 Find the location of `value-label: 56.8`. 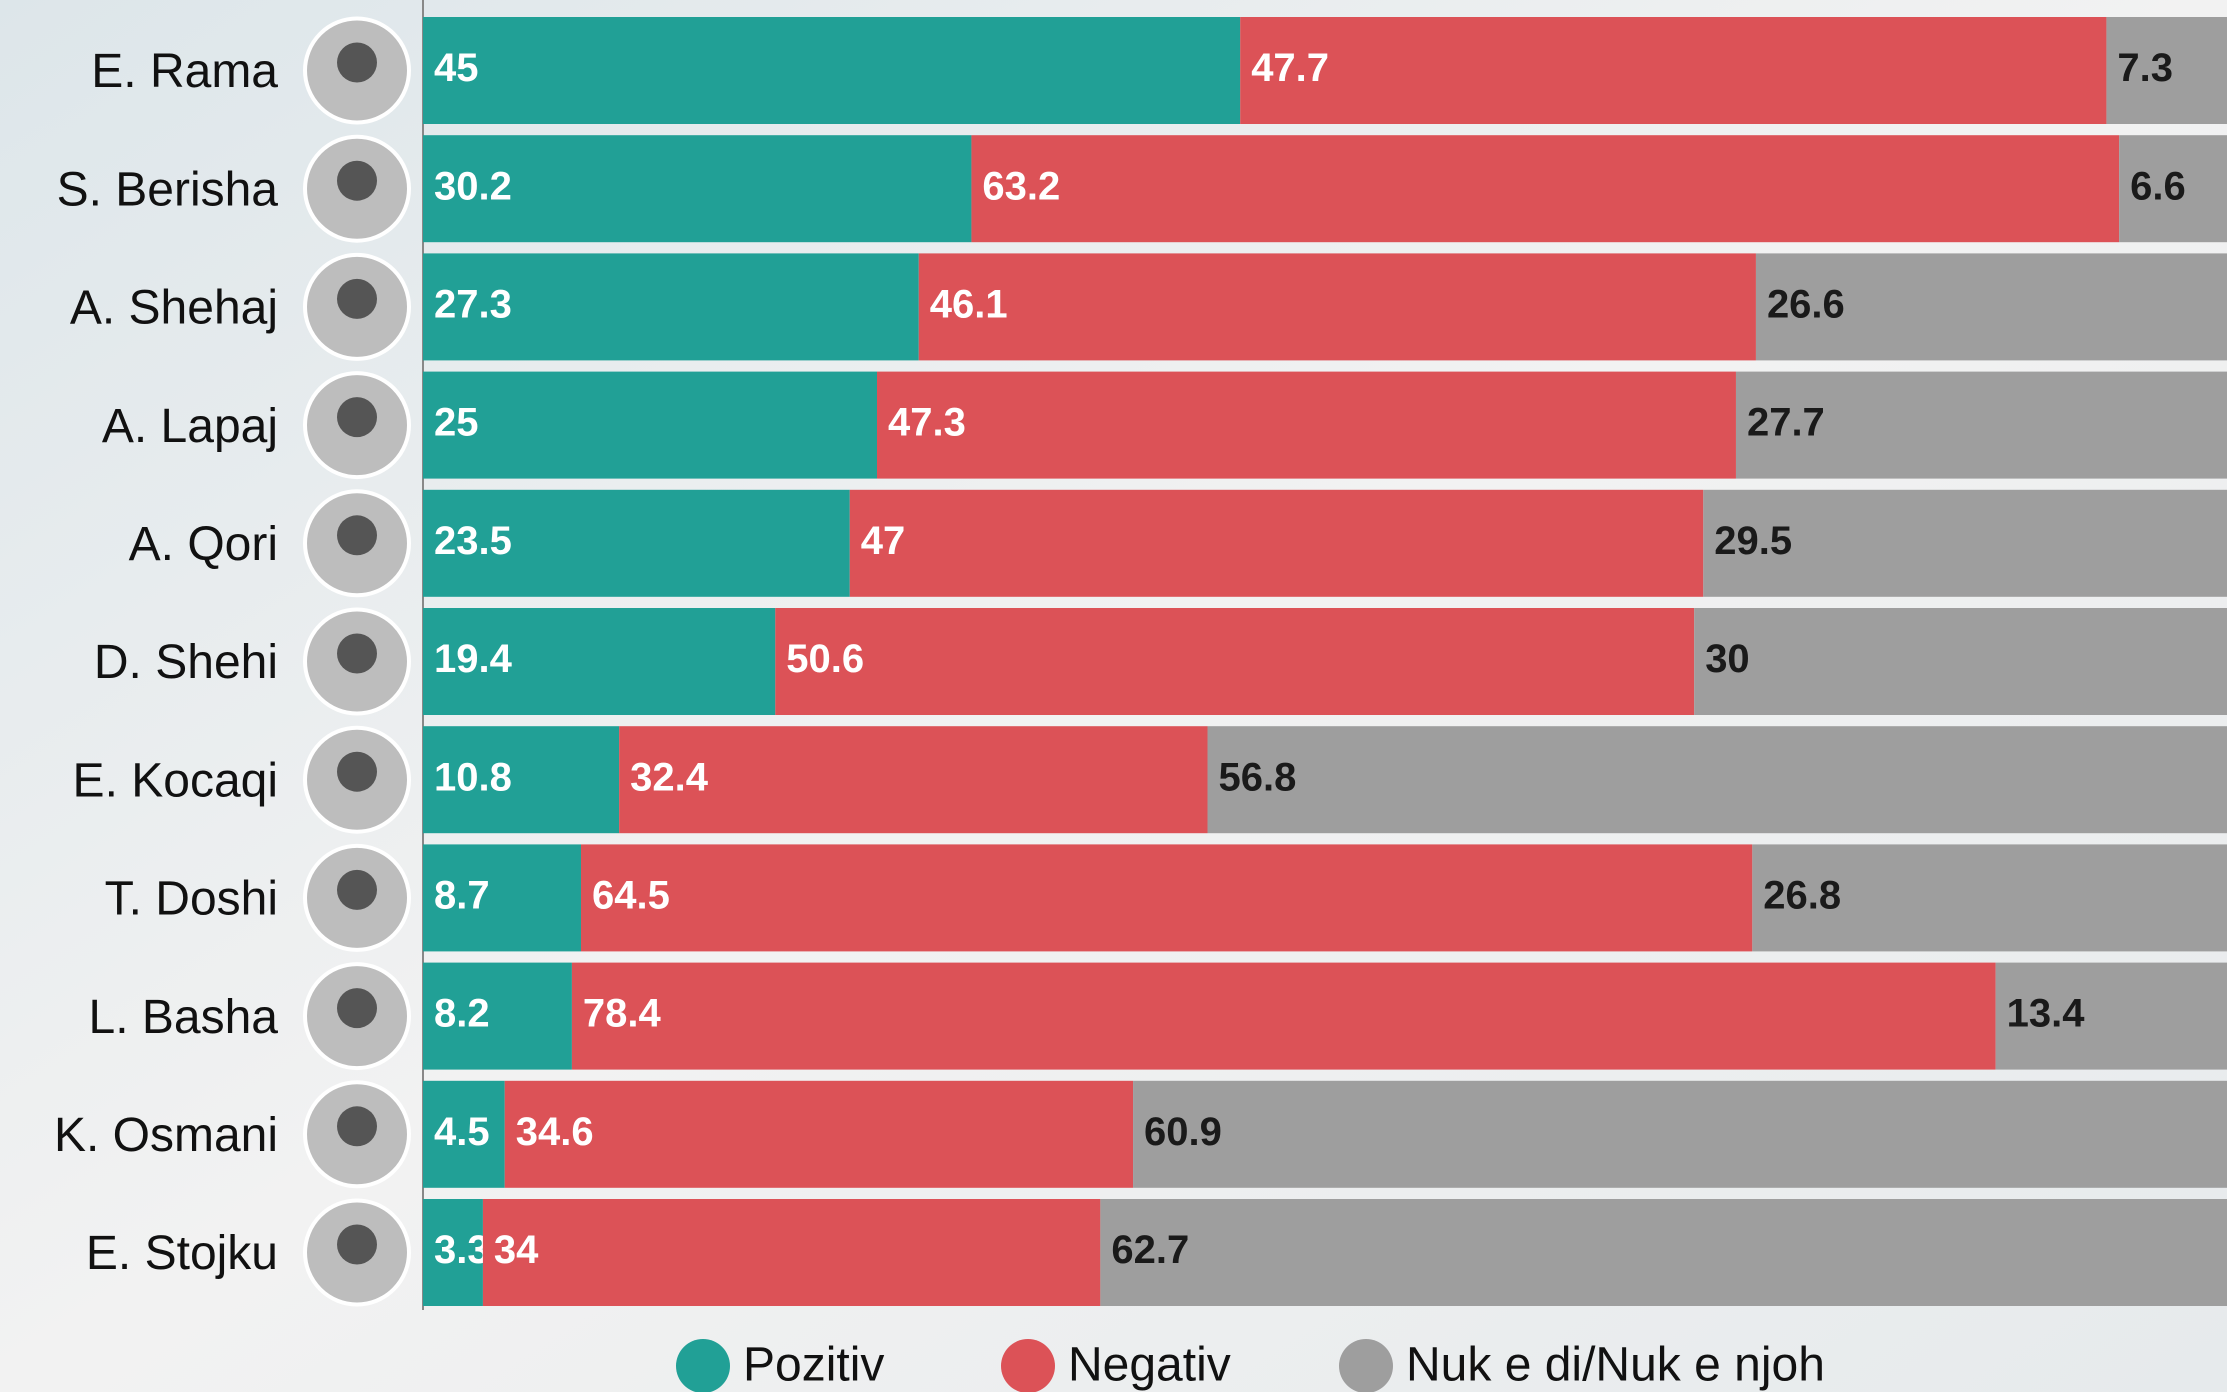

value-label: 56.8 is located at coordinates (1258, 777).